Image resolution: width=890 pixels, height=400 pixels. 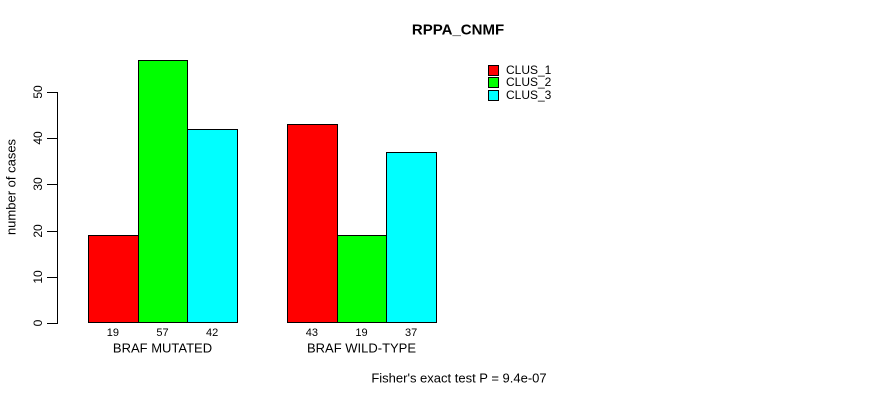 What do you see at coordinates (411, 237) in the screenshot?
I see `bar-clus_3-group2` at bounding box center [411, 237].